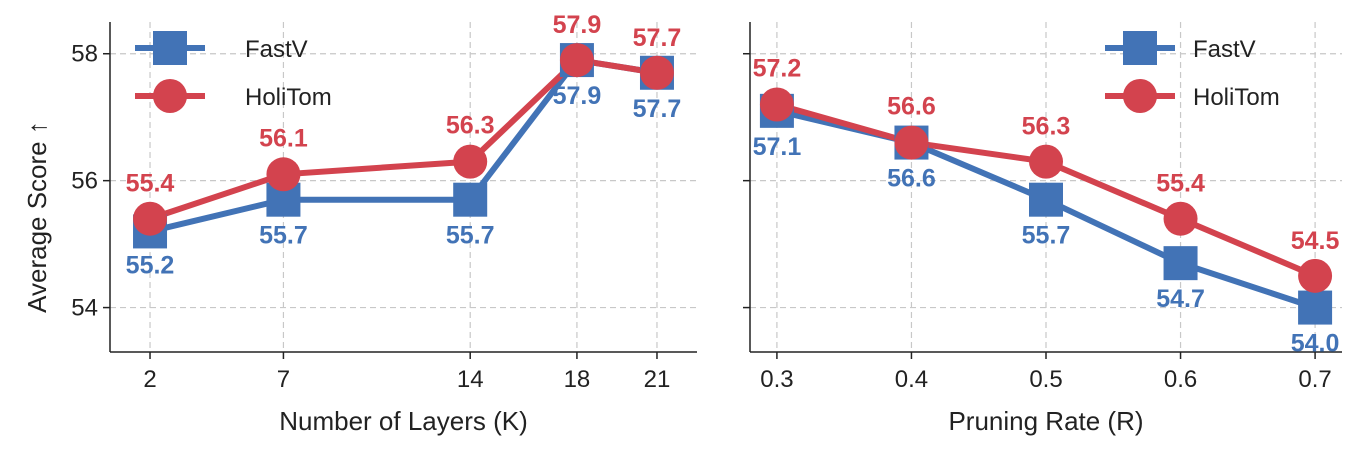 The width and height of the screenshot is (1368, 454). I want to click on data-label-holitom: 56.1, so click(283, 138).